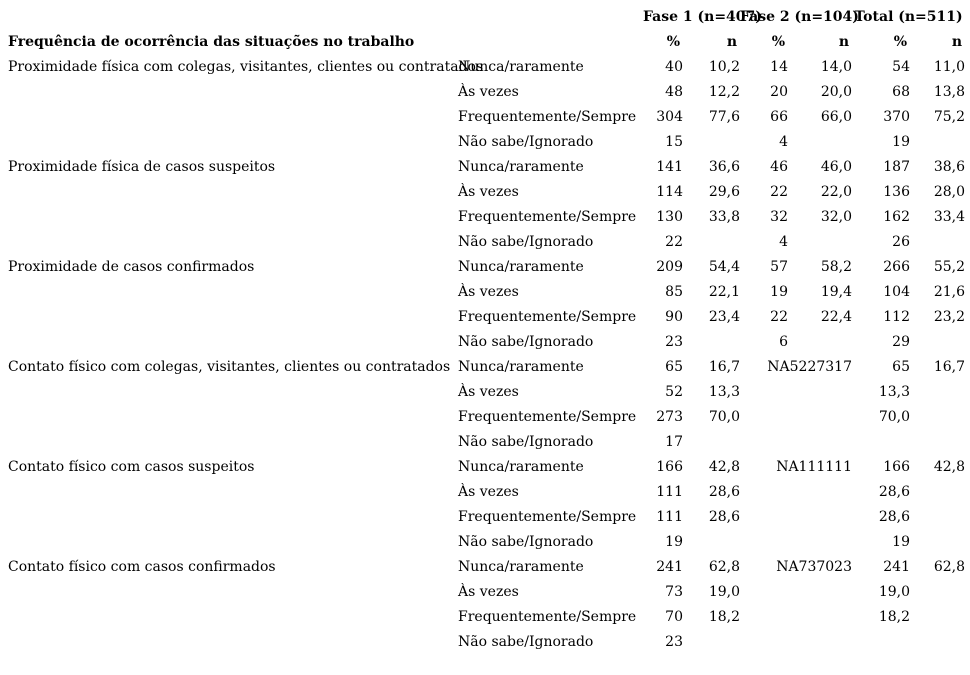 This screenshot has height=675, width=970. Describe the element at coordinates (836, 117) in the screenshot. I see `value-cell: 66,0` at that location.